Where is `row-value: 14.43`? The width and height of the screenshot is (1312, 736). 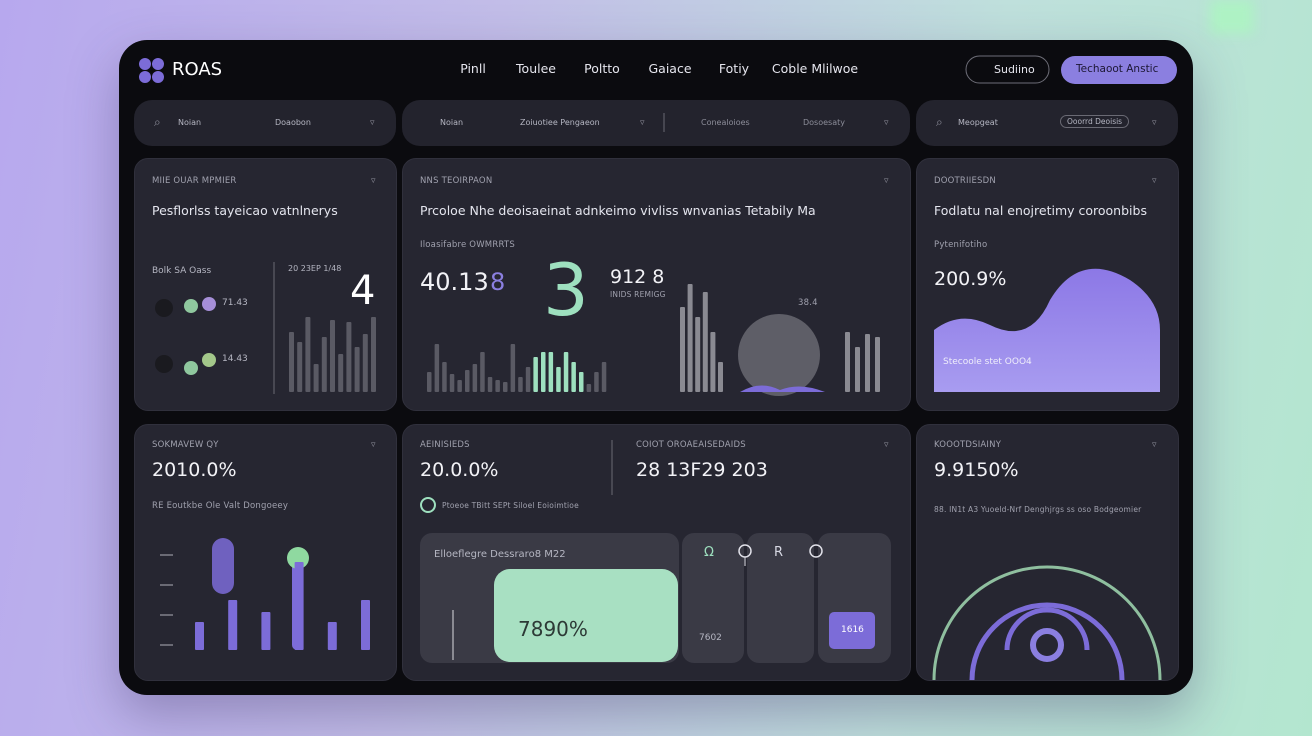 row-value: 14.43 is located at coordinates (235, 359).